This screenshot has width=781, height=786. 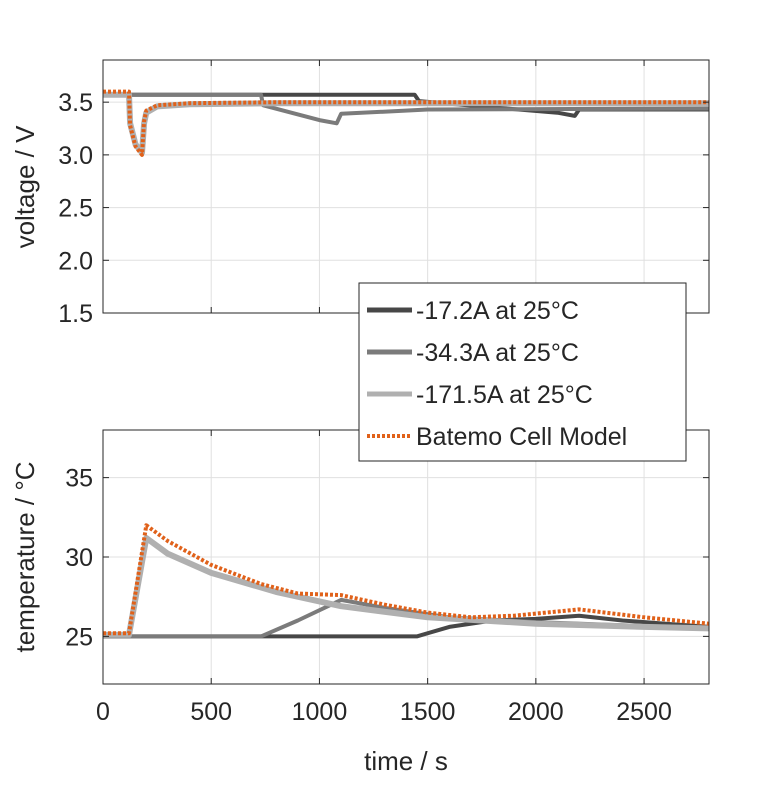 I want to click on voltage-y-tick-label: 1.5, so click(x=75, y=314).